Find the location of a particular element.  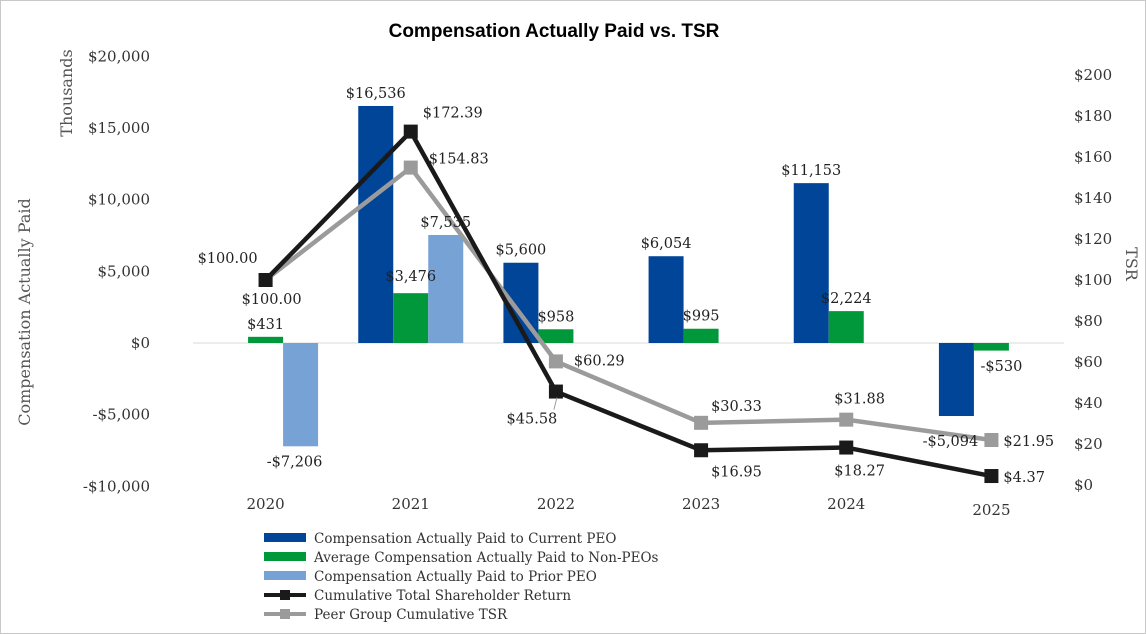

x-axis-category-label: 2020 is located at coordinates (265, 504).